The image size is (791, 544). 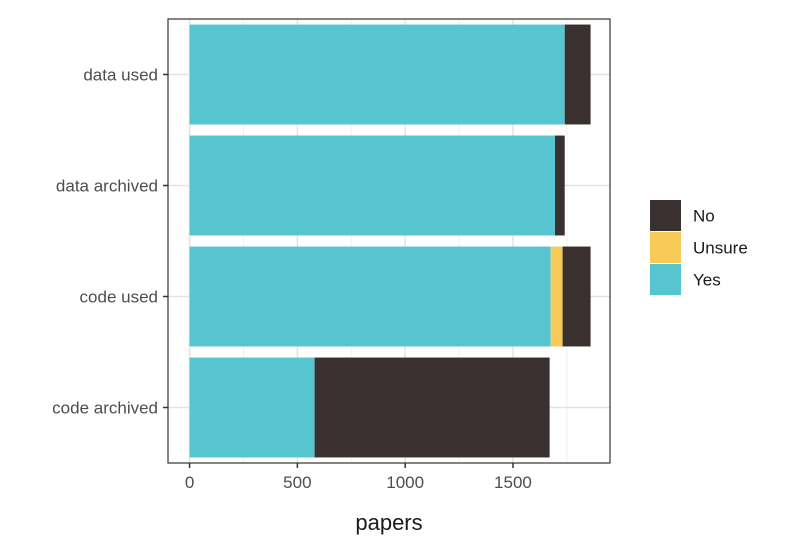 I want to click on bar-data-archived-yes, so click(x=372, y=185).